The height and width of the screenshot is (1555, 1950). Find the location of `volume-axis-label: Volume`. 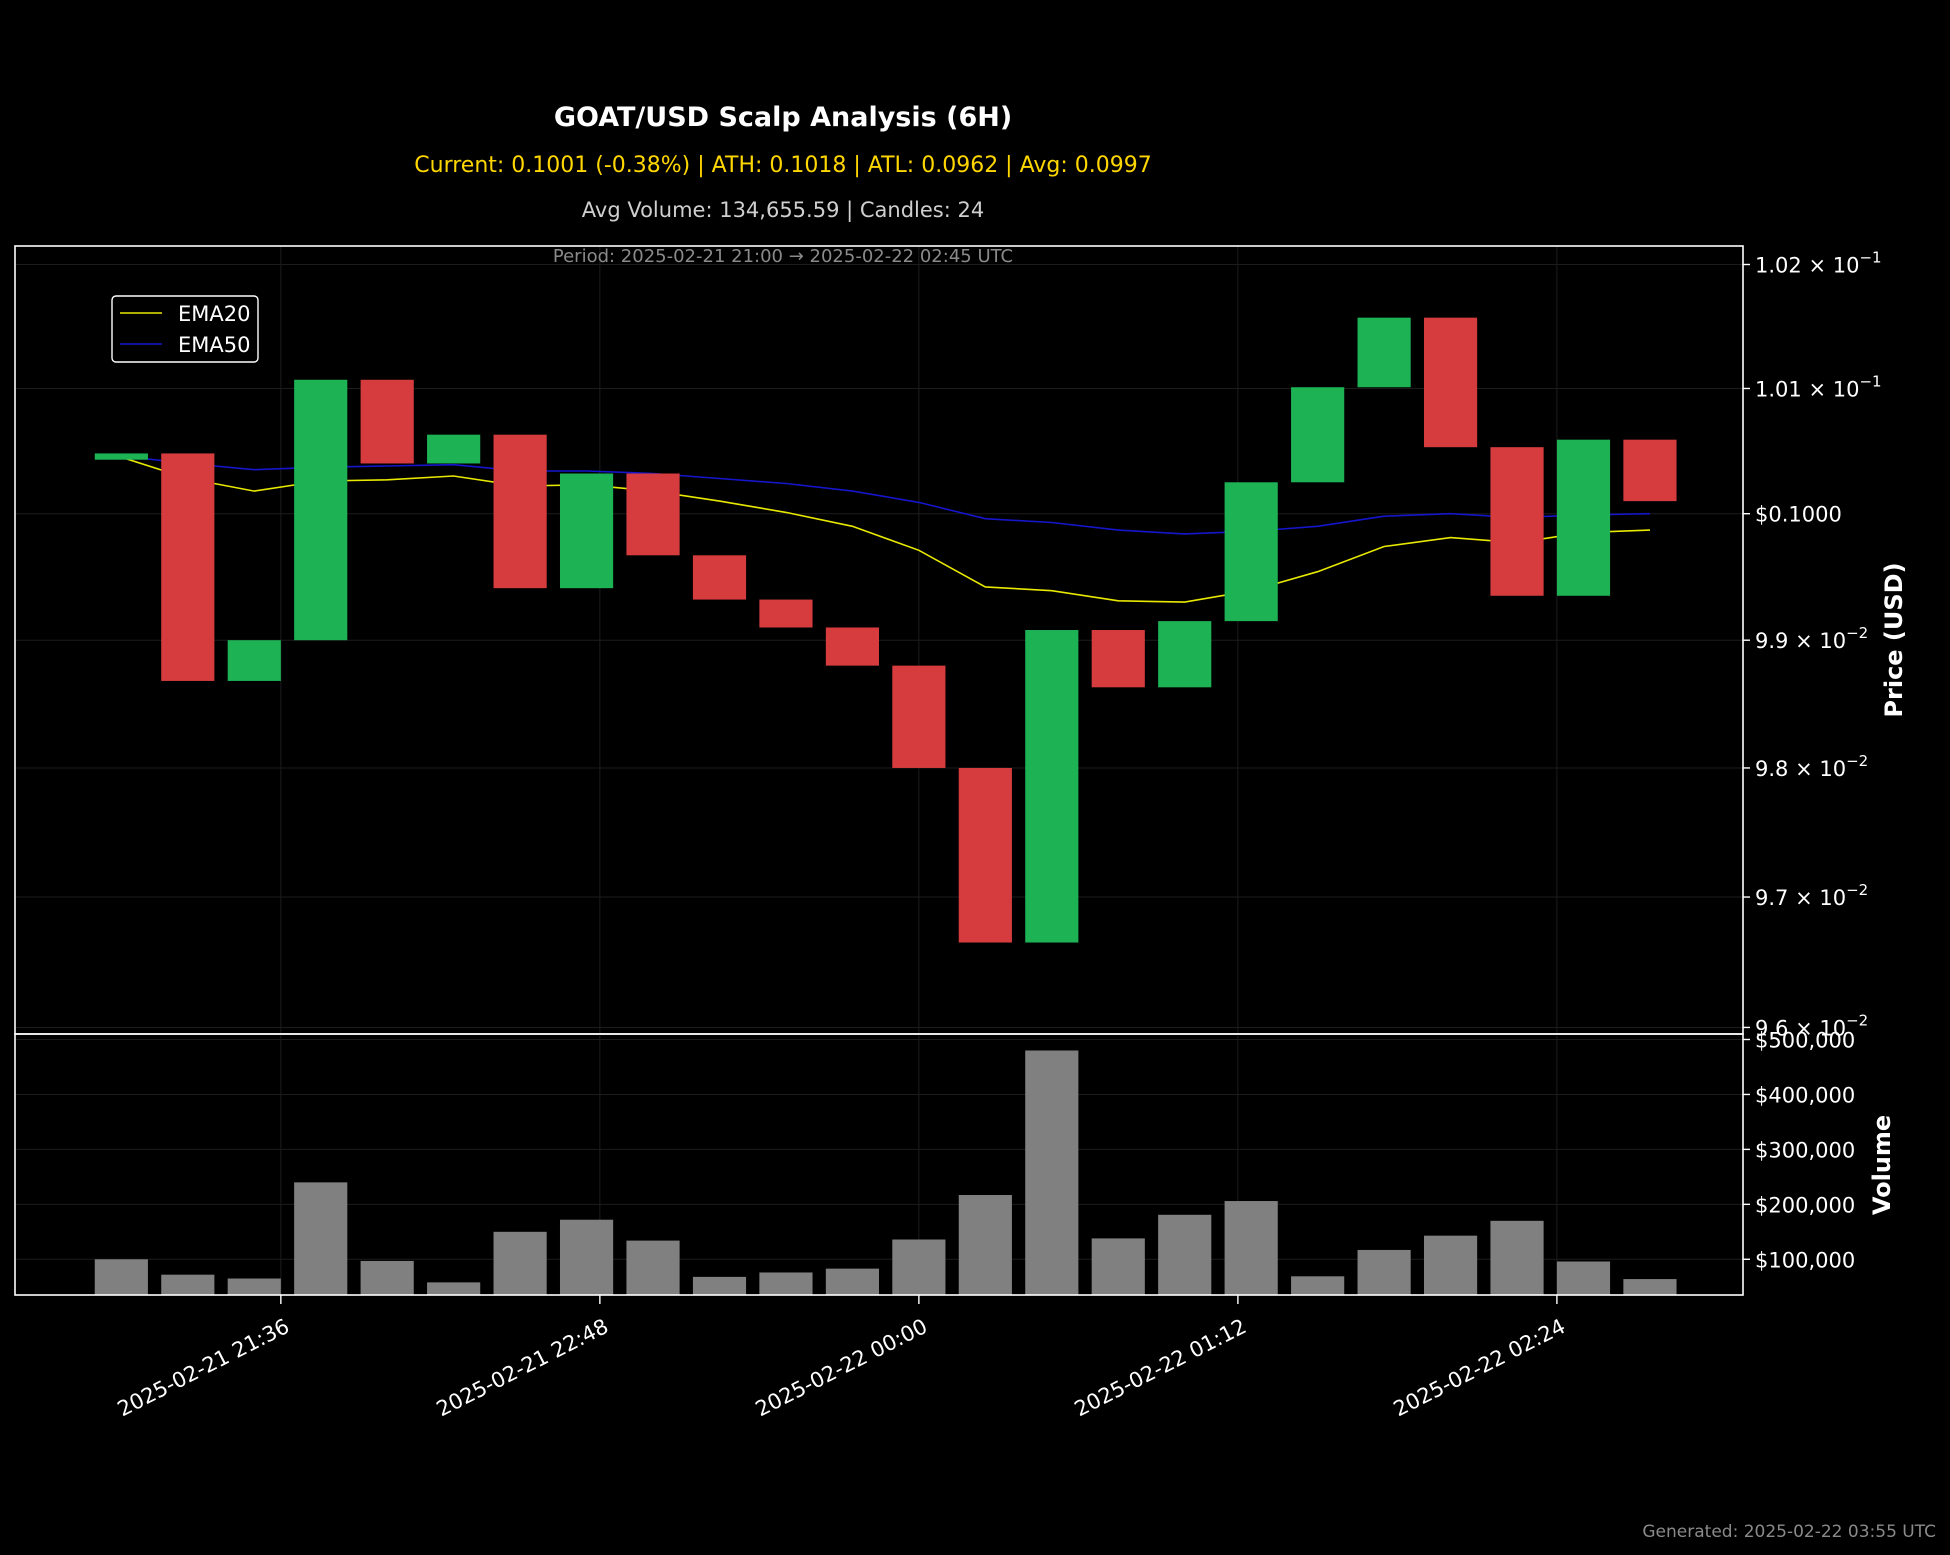

volume-axis-label: Volume is located at coordinates (1882, 1165).